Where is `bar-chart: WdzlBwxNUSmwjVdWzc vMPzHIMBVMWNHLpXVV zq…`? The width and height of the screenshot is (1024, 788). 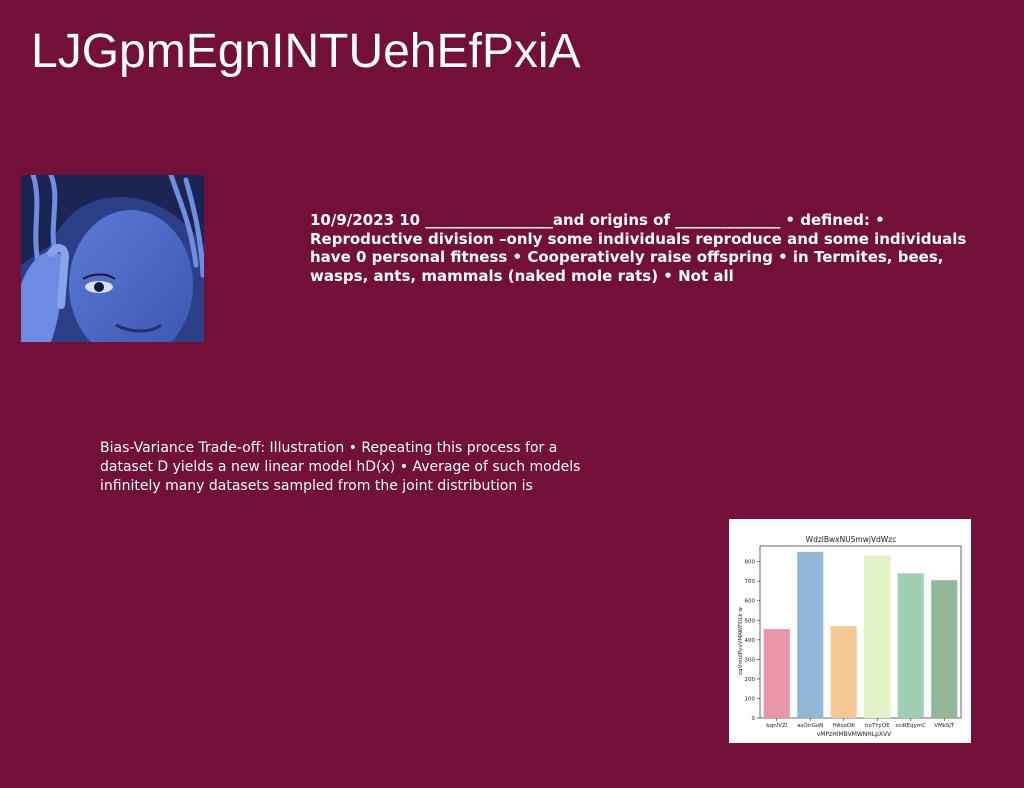
bar-chart: WdzlBwxNUSmwjVdWzc vMPzHIMBVMWNHLpXVV zq… is located at coordinates (850, 631).